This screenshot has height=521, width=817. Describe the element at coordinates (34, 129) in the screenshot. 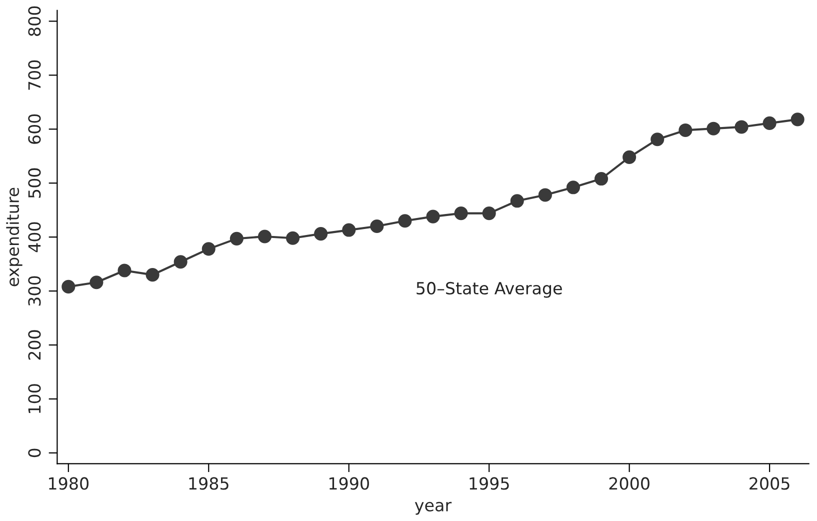

I see `y-tick-label: 600` at that location.